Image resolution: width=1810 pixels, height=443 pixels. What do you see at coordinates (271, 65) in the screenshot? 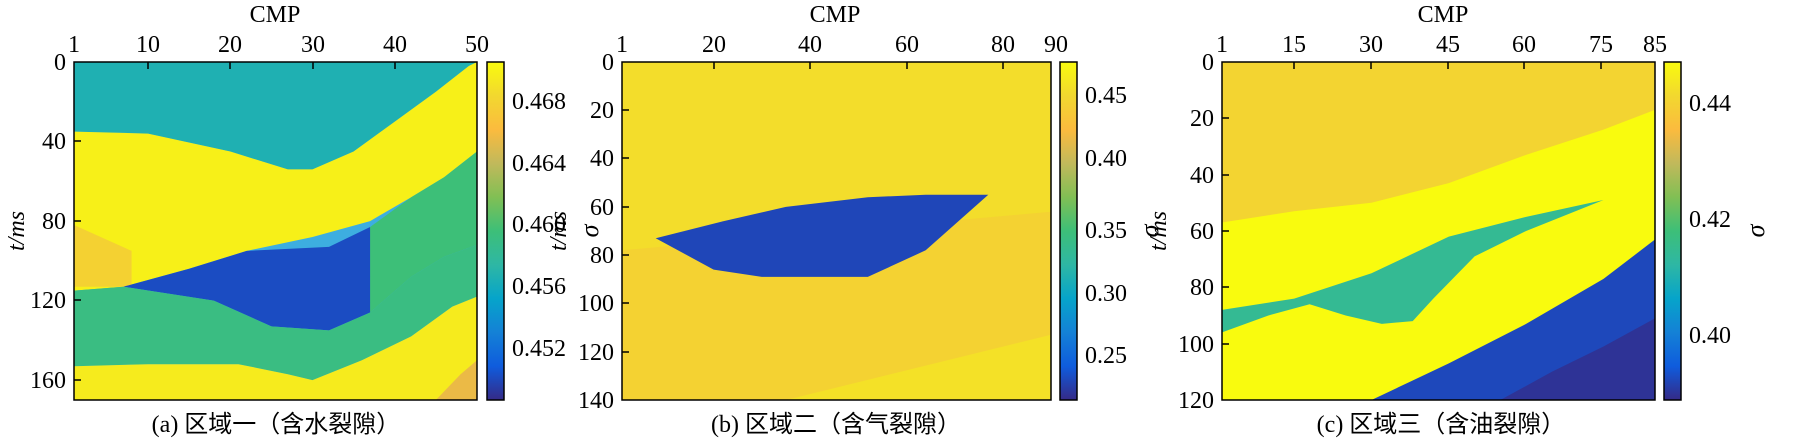
I see `panel-a-x-tick-marks` at bounding box center [271, 65].